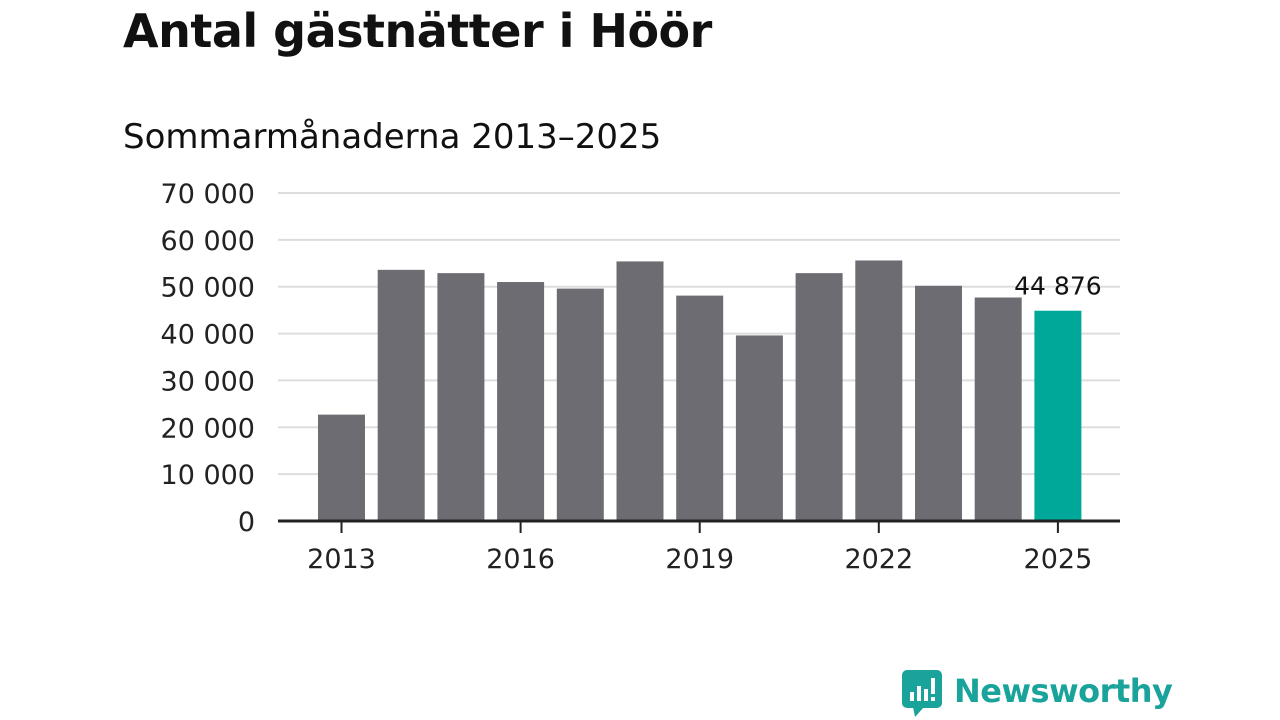 The width and height of the screenshot is (1280, 720). I want to click on newsworthy-logo: Newsworthy, so click(1037, 695).